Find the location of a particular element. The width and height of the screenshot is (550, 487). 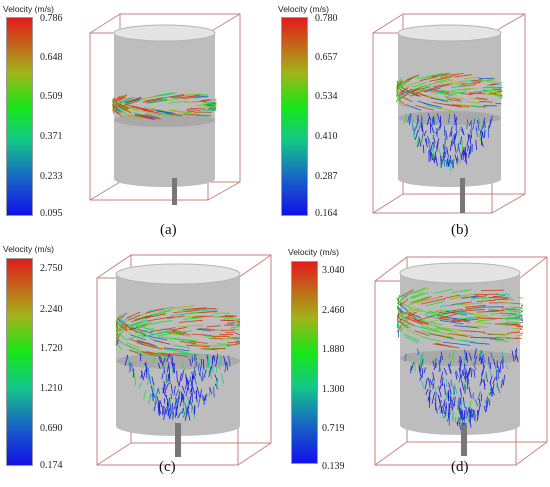

shaft is located at coordinates (464, 439).